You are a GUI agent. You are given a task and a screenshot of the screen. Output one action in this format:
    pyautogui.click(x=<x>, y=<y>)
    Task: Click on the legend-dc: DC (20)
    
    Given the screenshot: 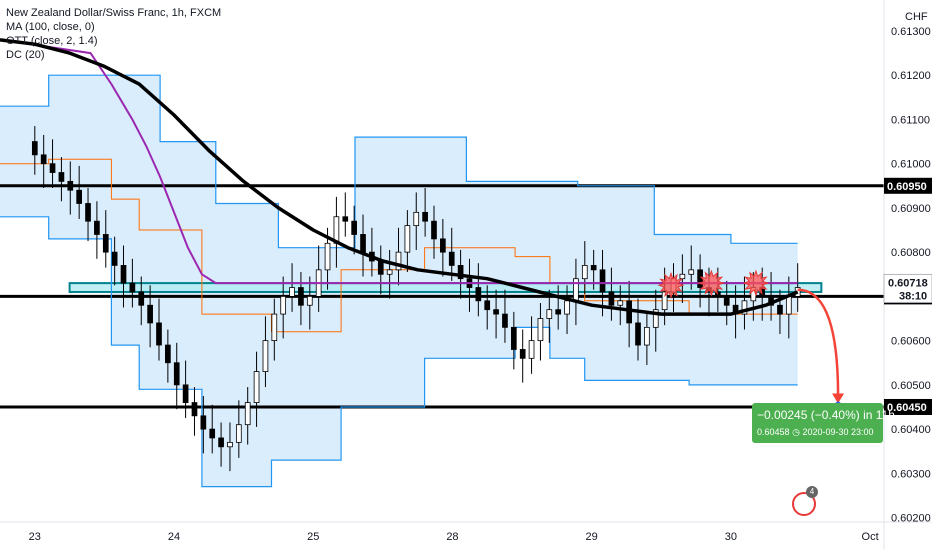 What is the action you would take?
    pyautogui.click(x=25, y=55)
    